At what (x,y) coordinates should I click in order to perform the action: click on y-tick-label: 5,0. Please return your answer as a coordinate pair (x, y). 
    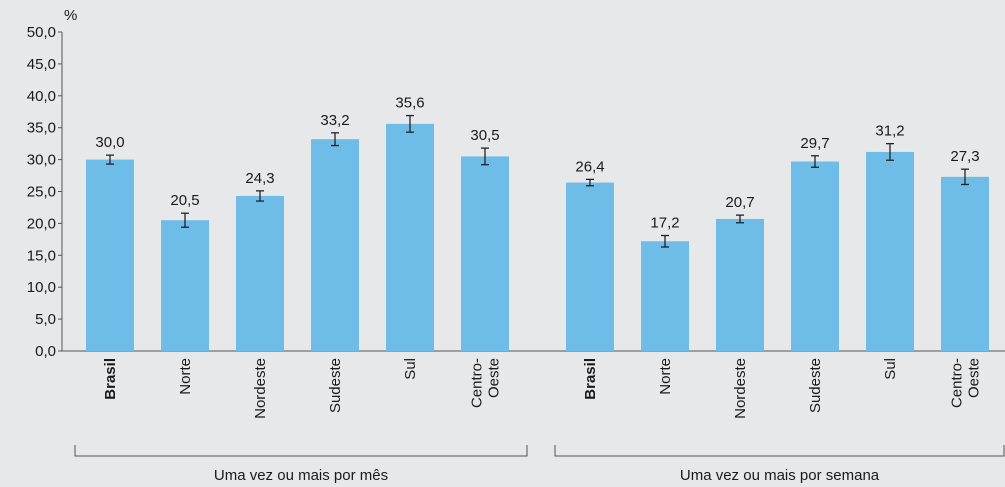
    Looking at the image, I should click on (45, 319).